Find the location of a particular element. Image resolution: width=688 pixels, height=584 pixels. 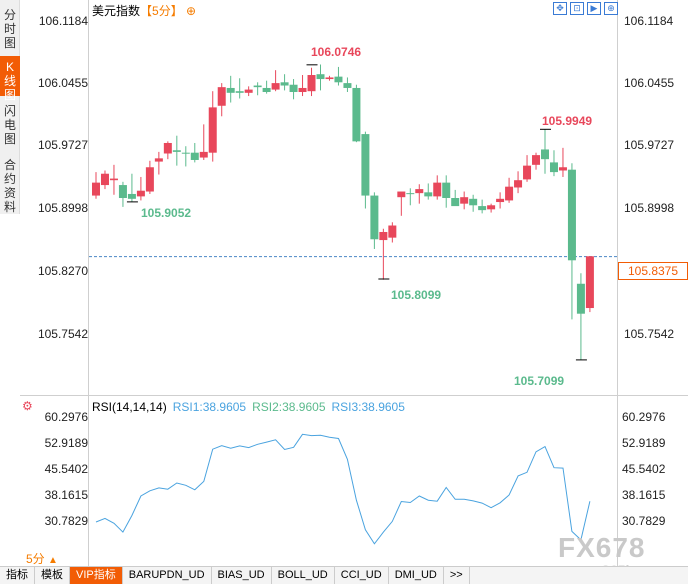

right-price-tick: 105.8998 is located at coordinates (649, 208).